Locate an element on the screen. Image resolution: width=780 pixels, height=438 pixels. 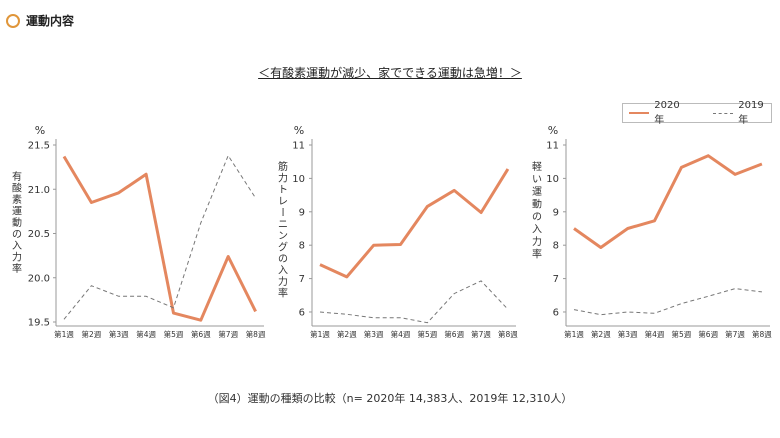
y-axis-label-char: レ is located at coordinates (283, 202).